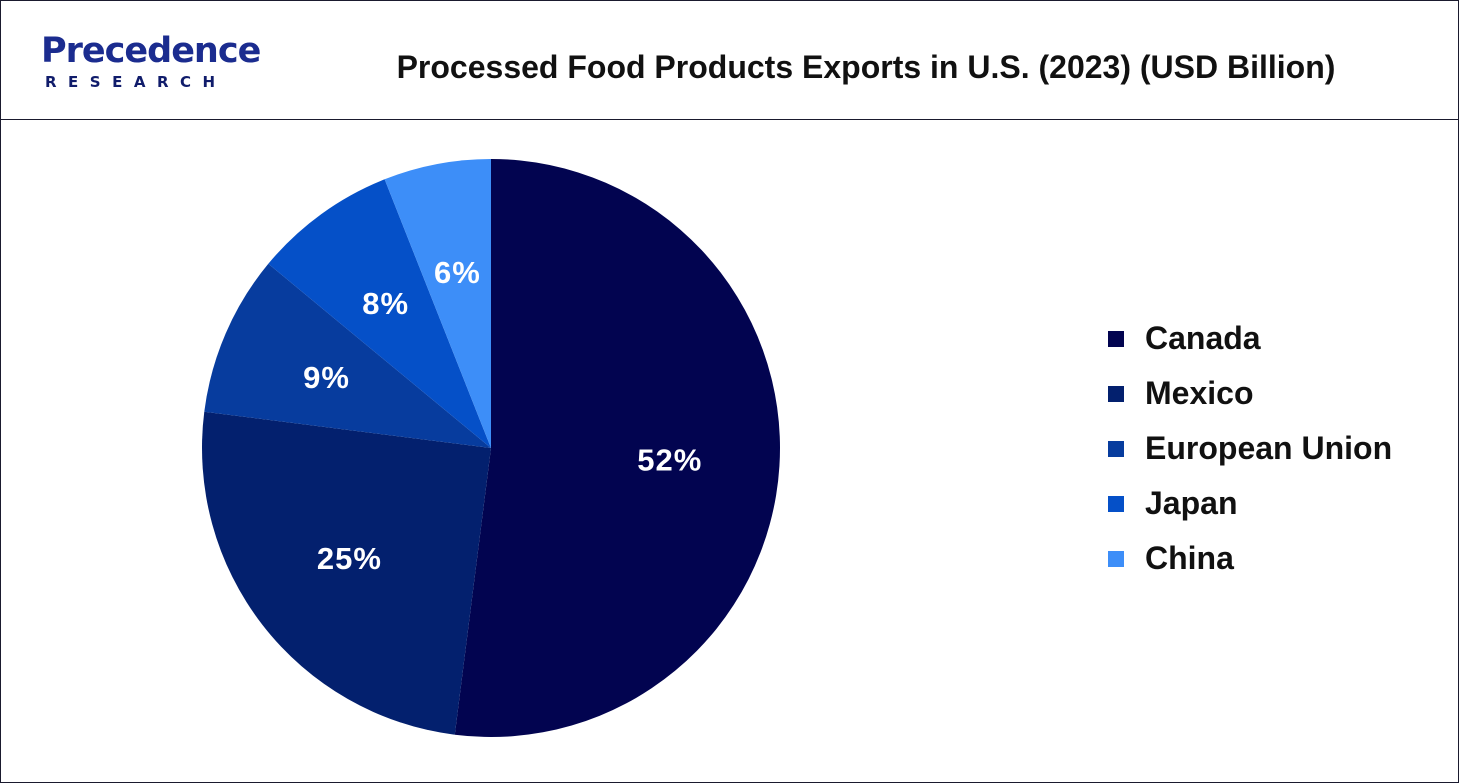 Image resolution: width=1459 pixels, height=783 pixels. What do you see at coordinates (347, 355) in the screenshot?
I see `pie-slice-european-union` at bounding box center [347, 355].